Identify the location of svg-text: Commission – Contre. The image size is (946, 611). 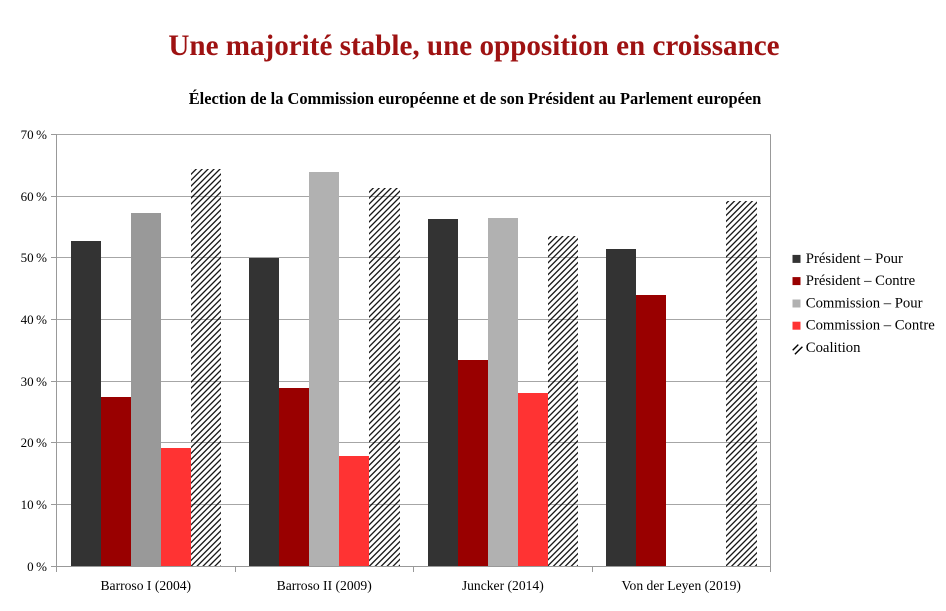
(870, 326).